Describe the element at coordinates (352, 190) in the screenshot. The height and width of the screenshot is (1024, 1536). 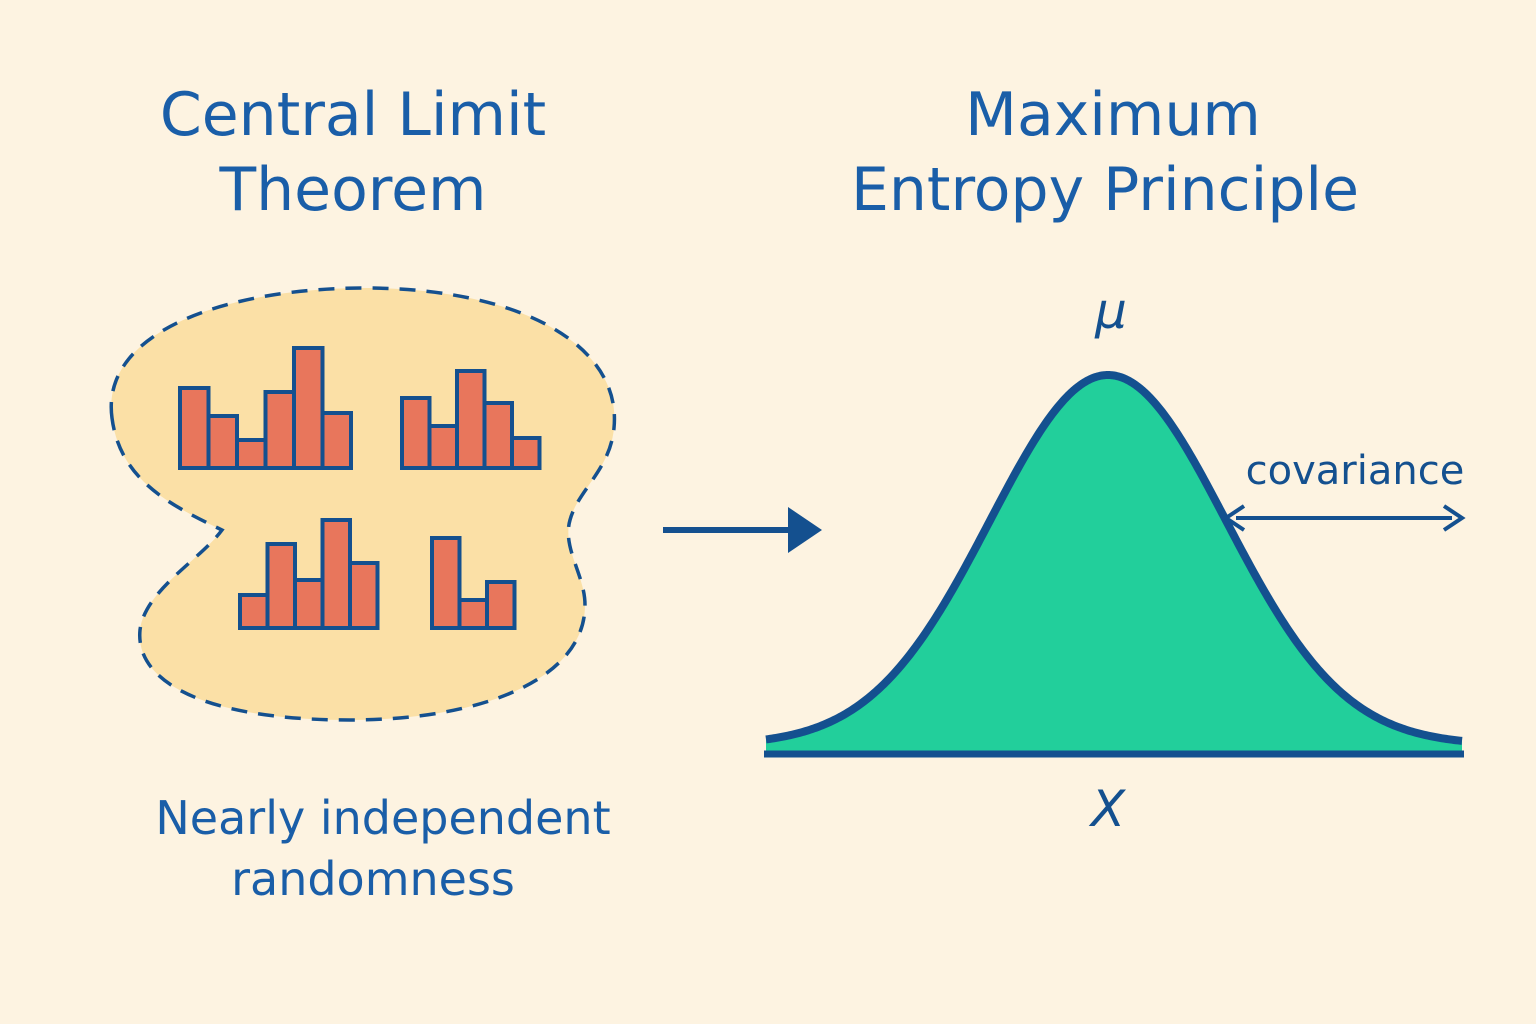
I see `clt-title-line2: Theorem` at that location.